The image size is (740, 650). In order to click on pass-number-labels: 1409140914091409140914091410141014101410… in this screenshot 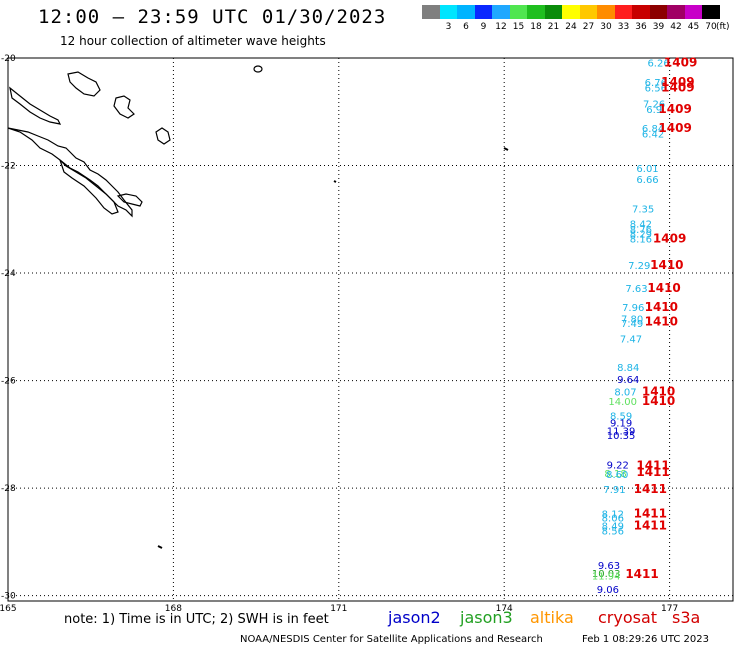, I will do `click(661, 318)`.